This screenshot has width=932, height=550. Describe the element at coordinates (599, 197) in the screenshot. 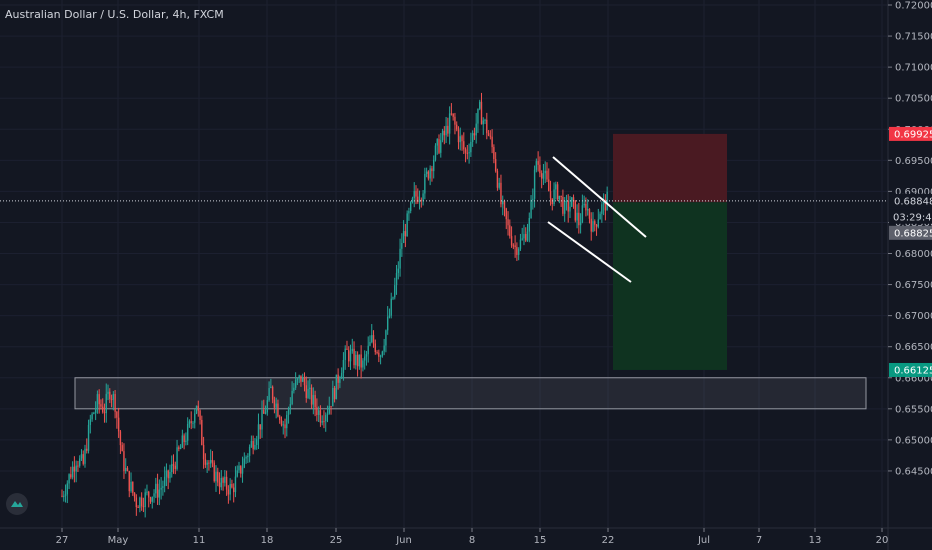

I see `channel-upper-line` at that location.